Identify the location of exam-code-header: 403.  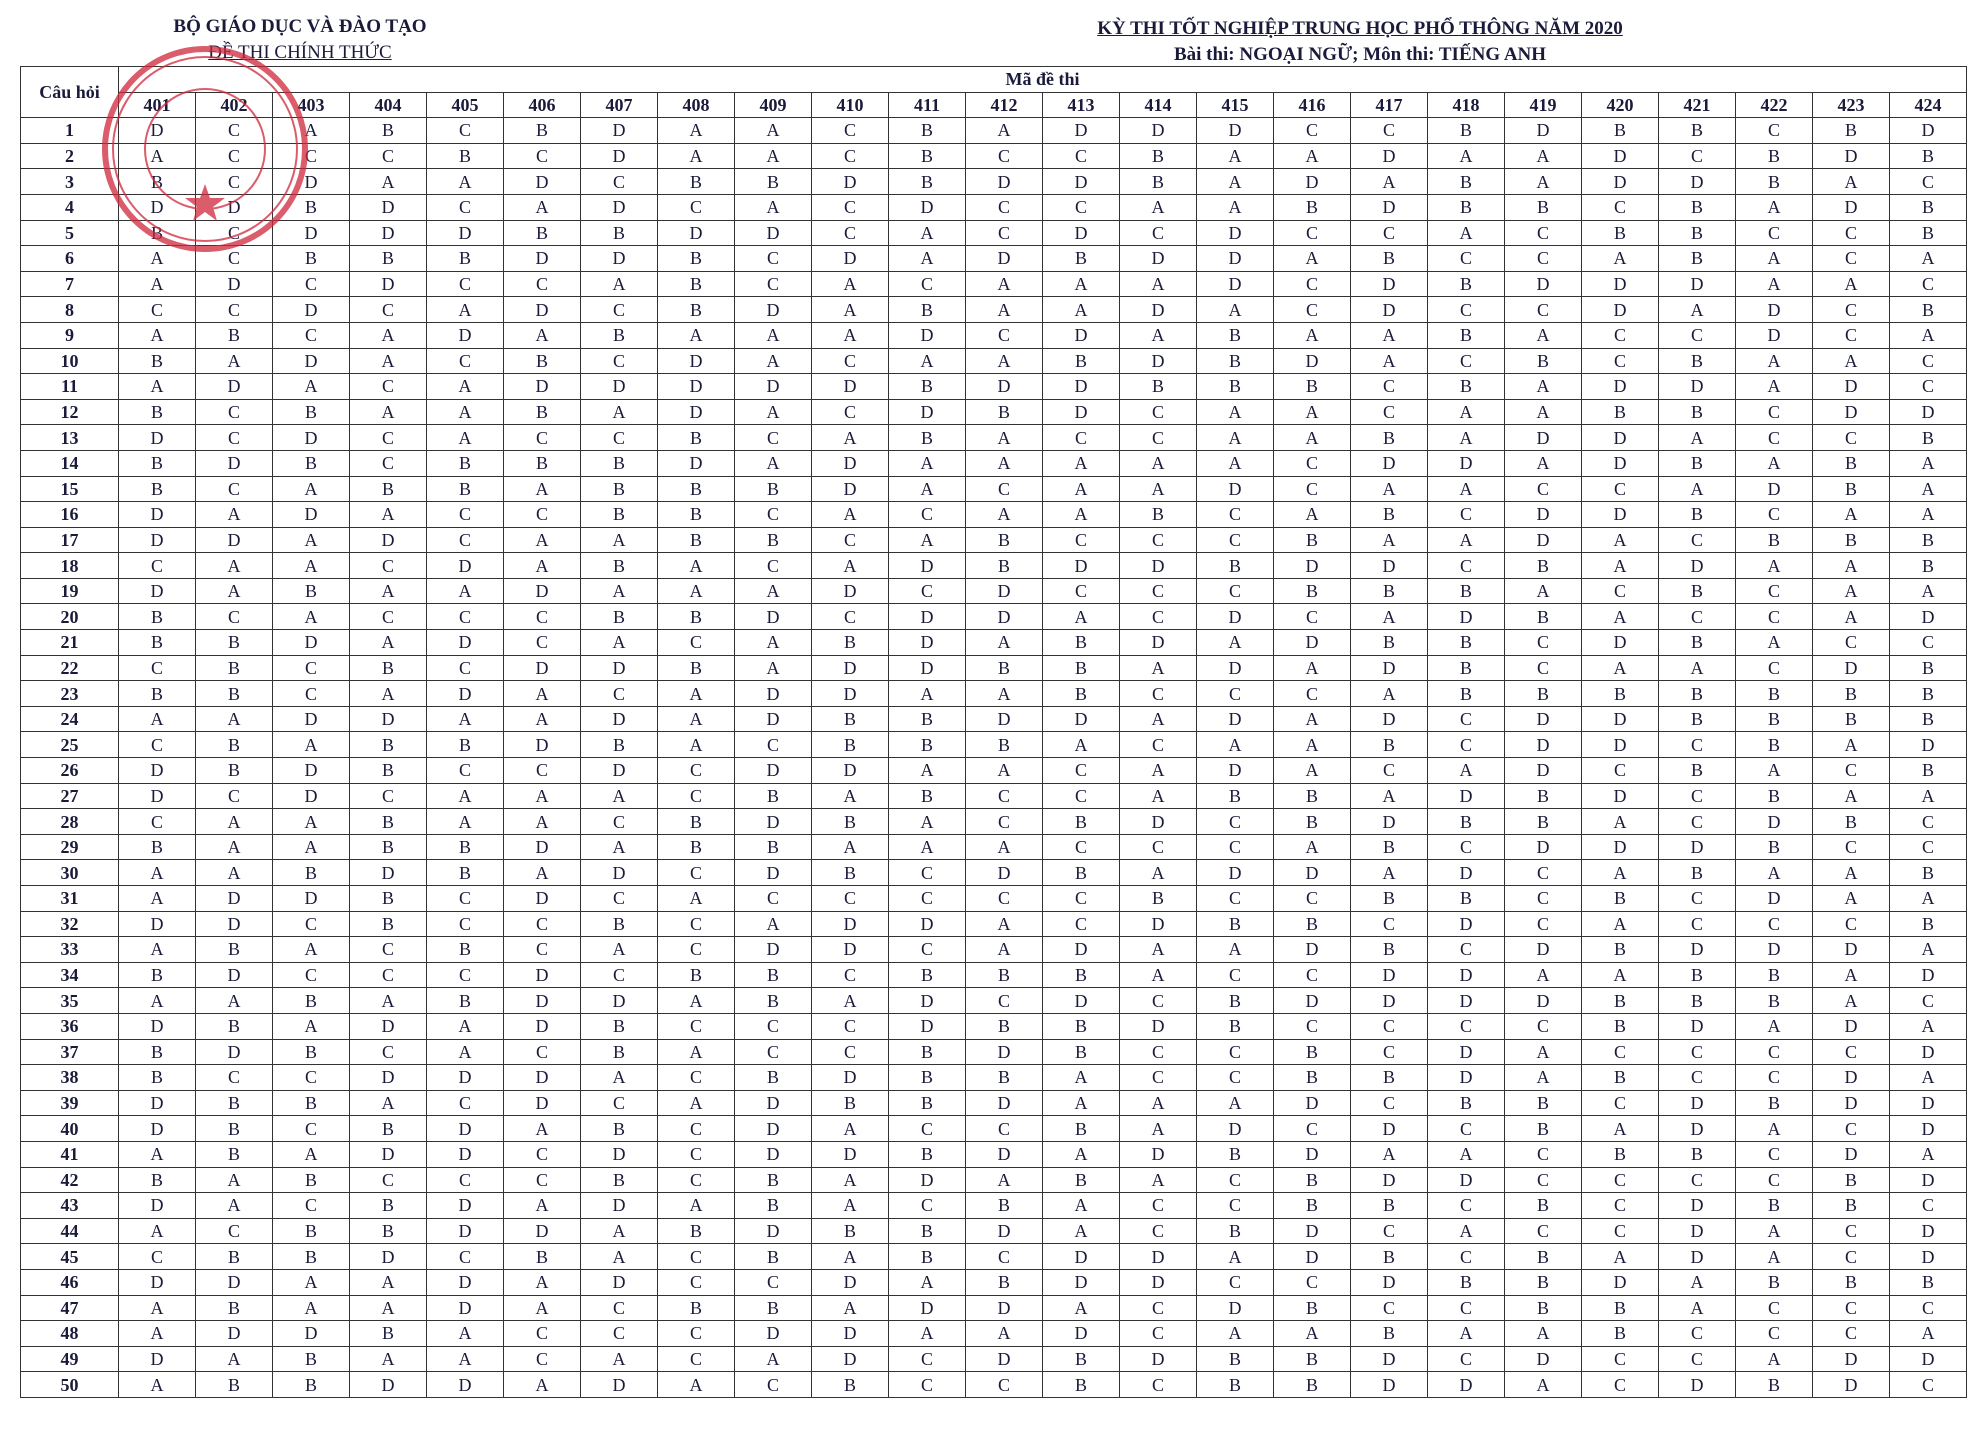
(311, 105).